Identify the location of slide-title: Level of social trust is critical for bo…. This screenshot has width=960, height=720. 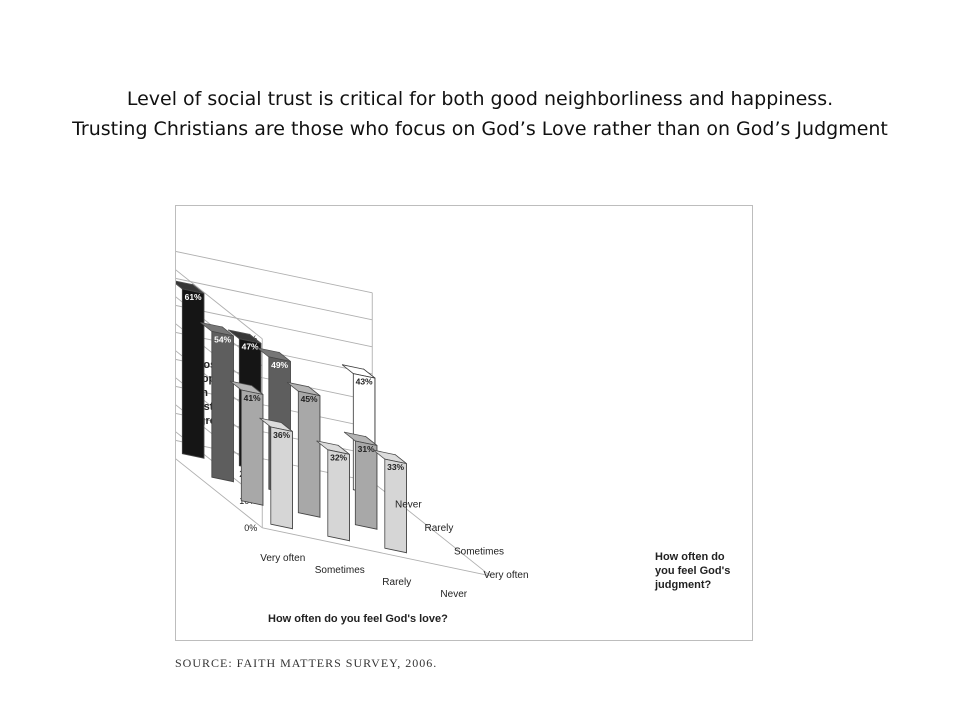
(480, 114).